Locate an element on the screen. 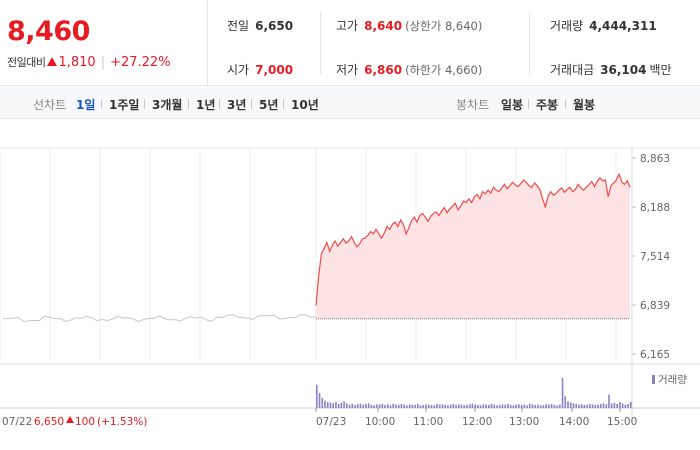 The height and width of the screenshot is (450, 700). y-tick-label: 6,839 is located at coordinates (655, 306).